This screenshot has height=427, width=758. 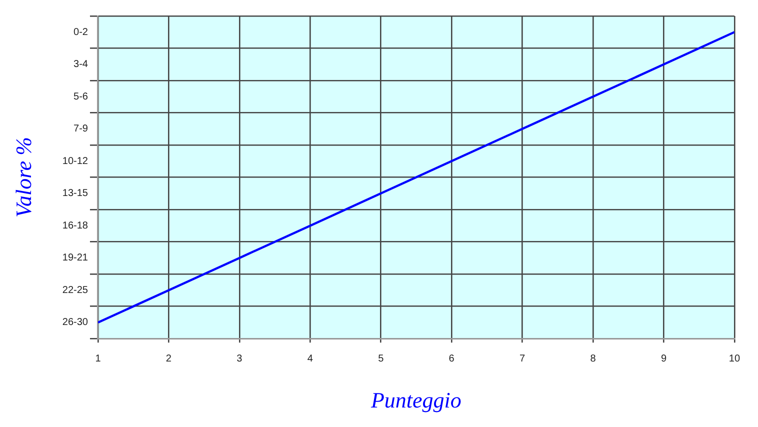 I want to click on y-tick-label: 19-21, so click(x=75, y=258).